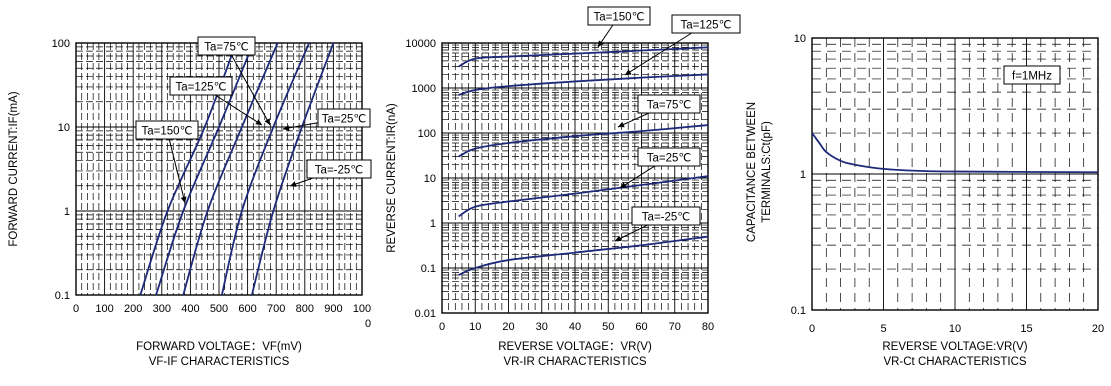 The width and height of the screenshot is (1111, 386). Describe the element at coordinates (425, 314) in the screenshot. I see `y-tick-label: 0.01` at that location.